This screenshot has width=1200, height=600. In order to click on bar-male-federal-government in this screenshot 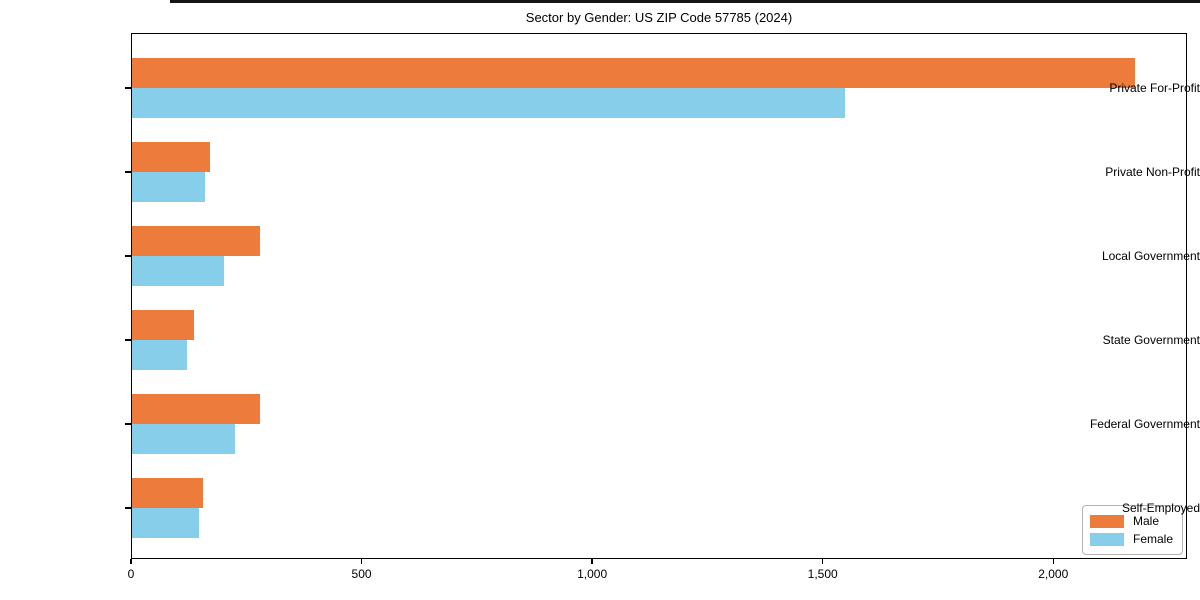, I will do `click(196, 408)`.